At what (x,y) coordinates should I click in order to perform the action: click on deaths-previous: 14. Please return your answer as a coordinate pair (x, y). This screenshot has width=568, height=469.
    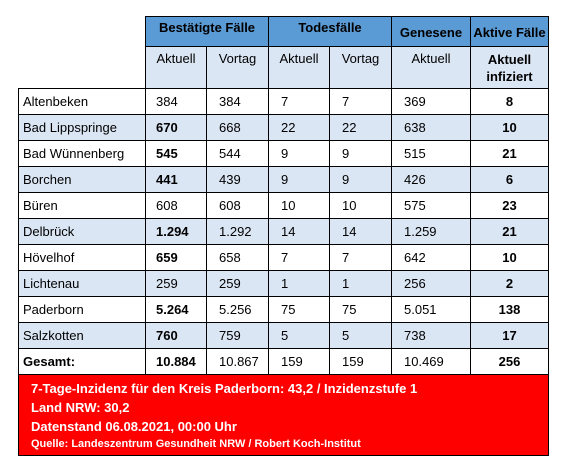
    Looking at the image, I should click on (360, 231).